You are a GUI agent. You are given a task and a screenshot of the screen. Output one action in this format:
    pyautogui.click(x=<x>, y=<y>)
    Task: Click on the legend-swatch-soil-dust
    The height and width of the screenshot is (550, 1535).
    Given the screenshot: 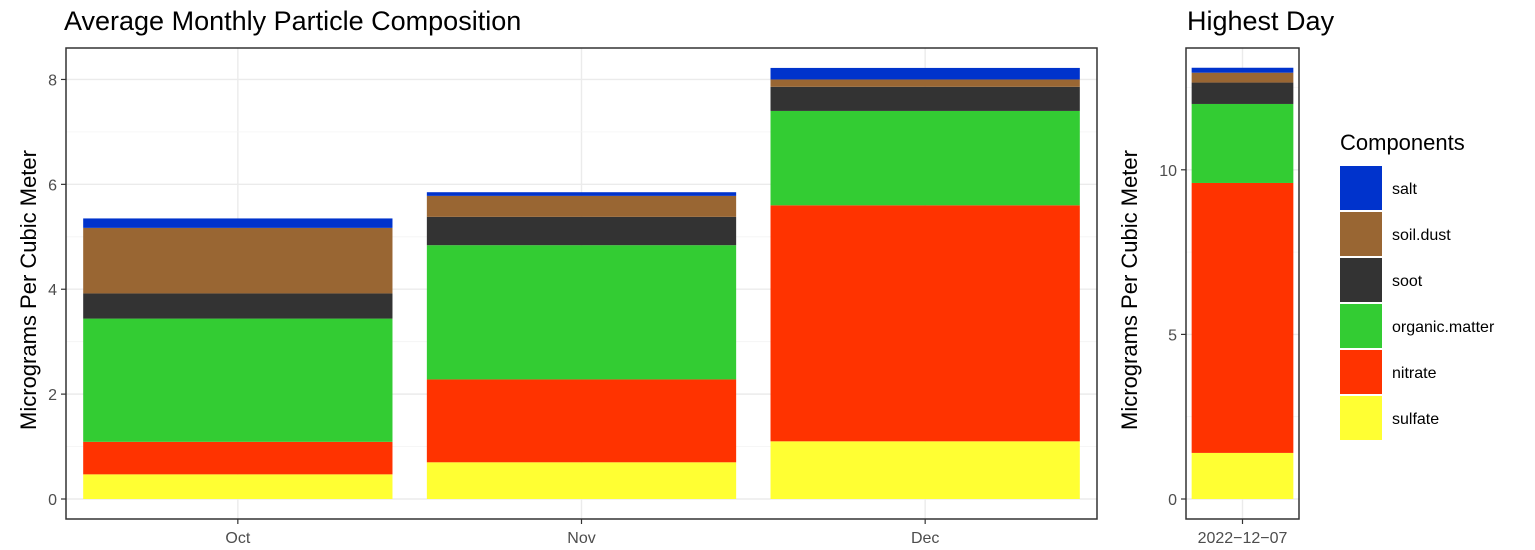 What is the action you would take?
    pyautogui.click(x=1361, y=234)
    